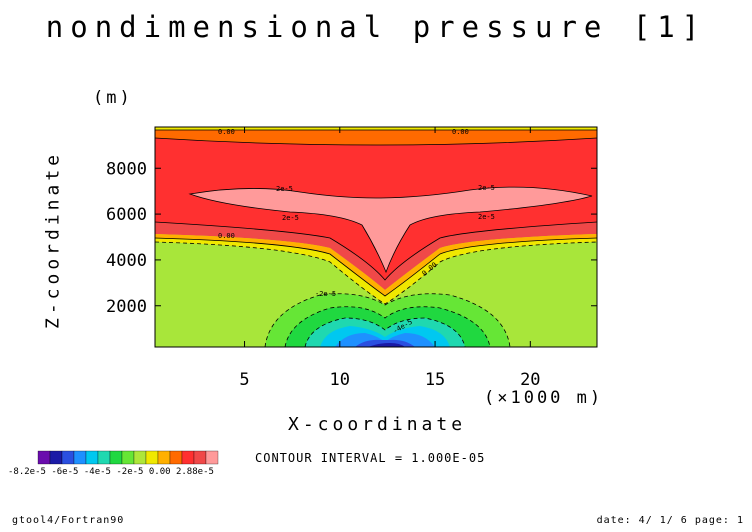 This screenshot has height=532, width=752. What do you see at coordinates (68, 520) in the screenshot?
I see `footer-software: gtool4/Fortran90` at bounding box center [68, 520].